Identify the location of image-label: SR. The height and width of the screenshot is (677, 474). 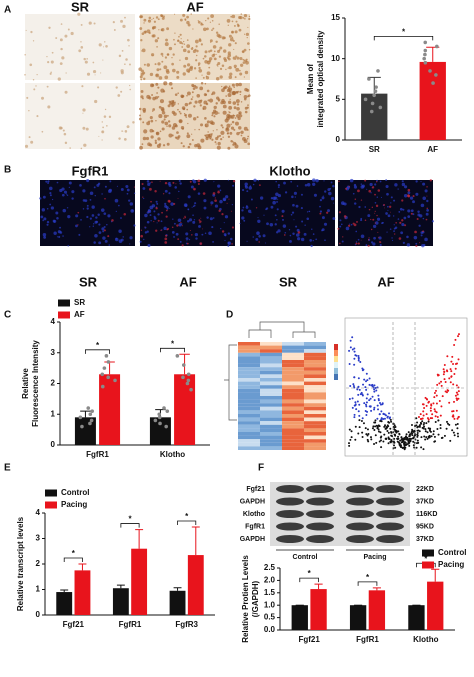
(88, 281).